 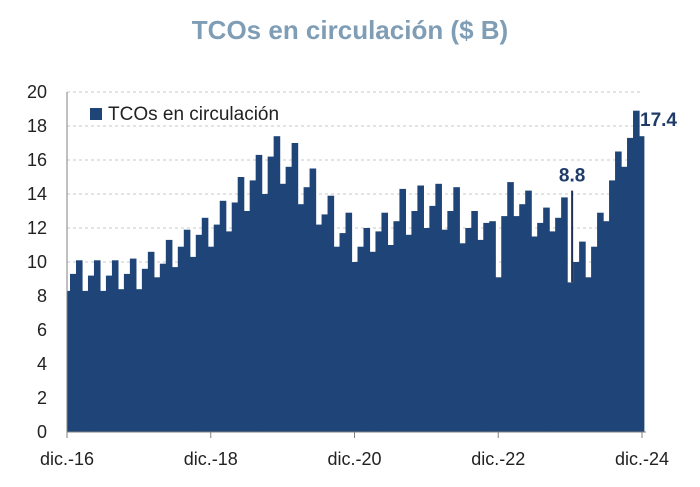 I want to click on y-tick-label: 4, so click(x=42, y=364).